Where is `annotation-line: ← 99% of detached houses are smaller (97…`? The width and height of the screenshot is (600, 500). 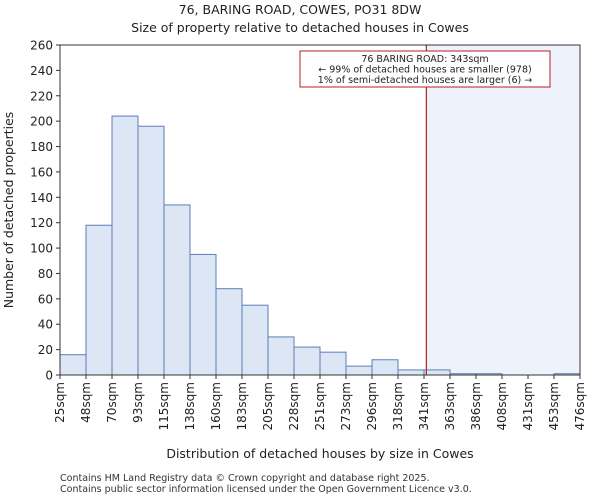 annotation-line: ← 99% of detached houses are smaller (97… is located at coordinates (424, 70).